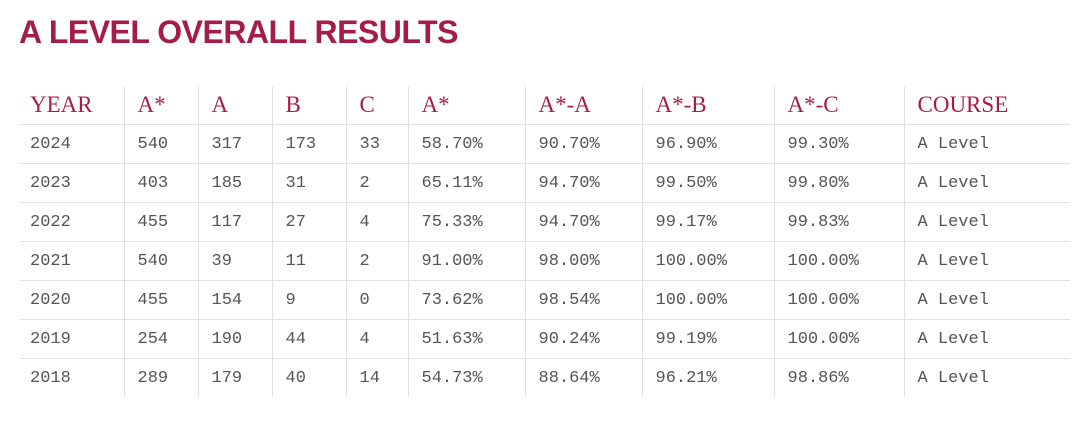 The width and height of the screenshot is (1080, 439). I want to click on cell-a-star-percent: 54.73%, so click(466, 377).